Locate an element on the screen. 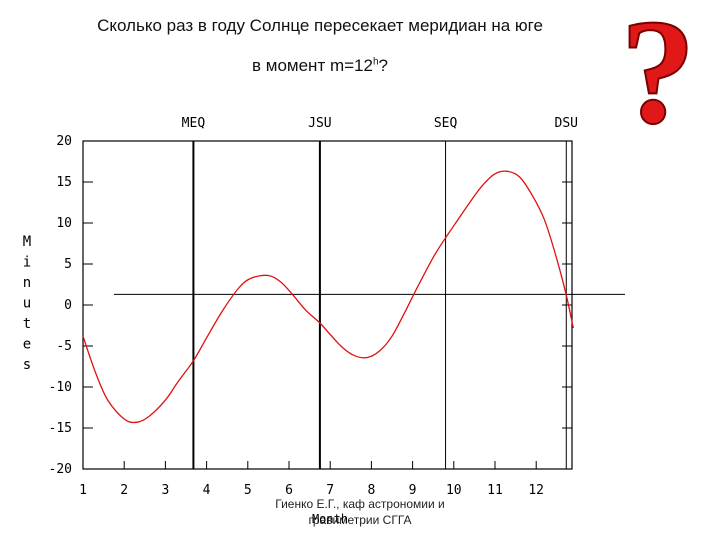  y-label-char: s is located at coordinates (27, 365).